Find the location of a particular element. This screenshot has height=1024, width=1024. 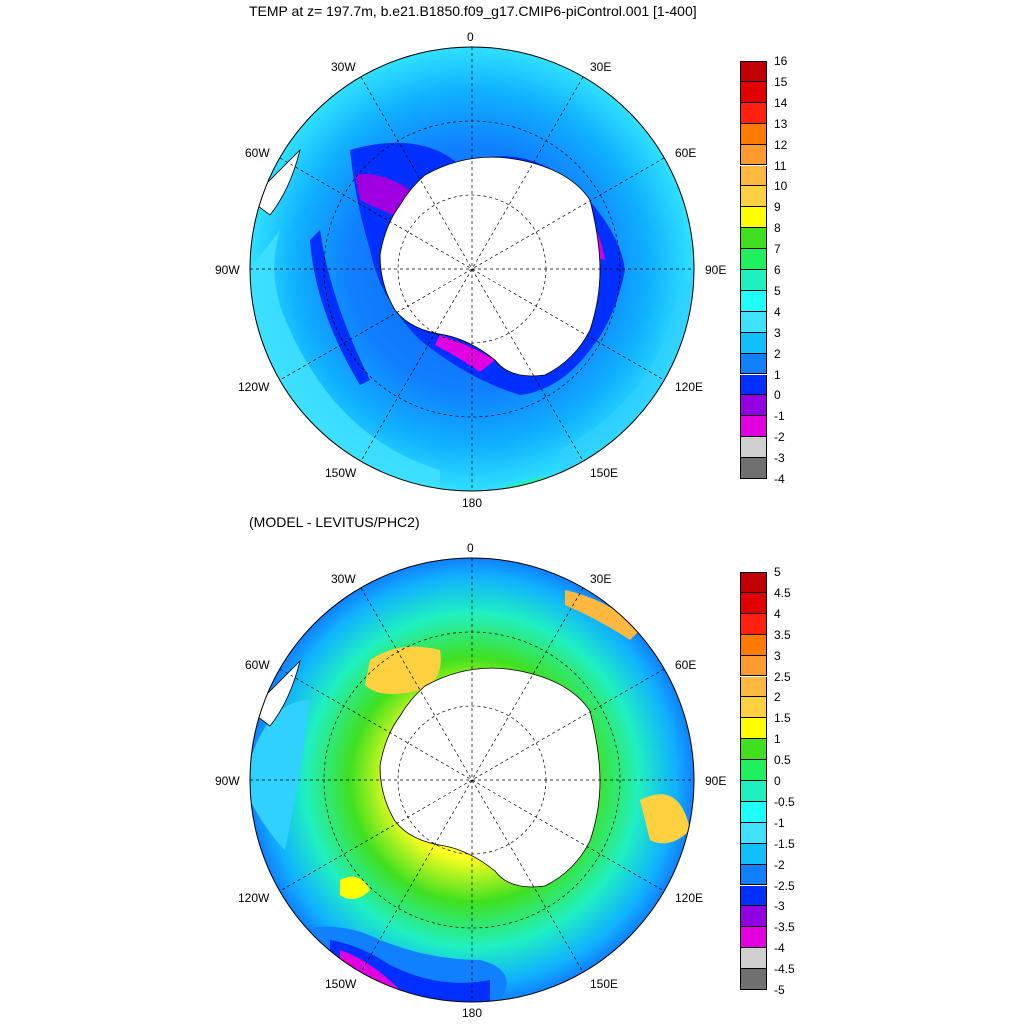

bottom-lon-150w: 150W is located at coordinates (341, 984).